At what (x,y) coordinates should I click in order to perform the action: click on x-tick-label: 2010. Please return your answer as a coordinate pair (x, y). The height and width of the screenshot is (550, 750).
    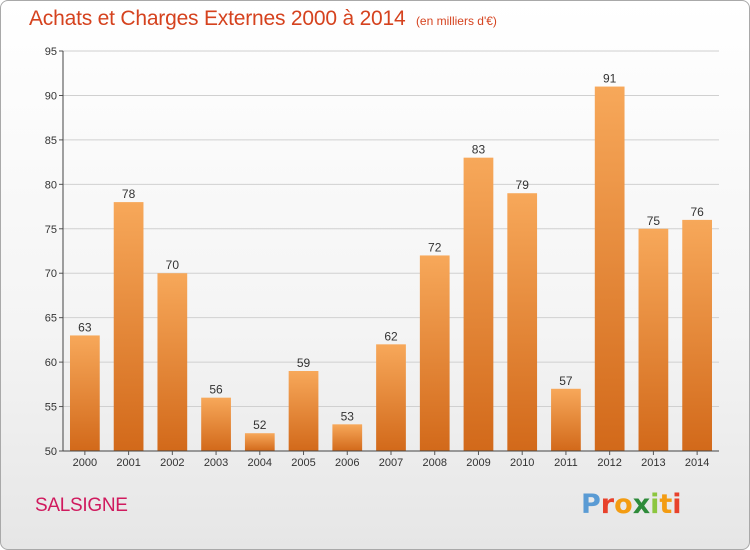
    Looking at the image, I should click on (522, 463).